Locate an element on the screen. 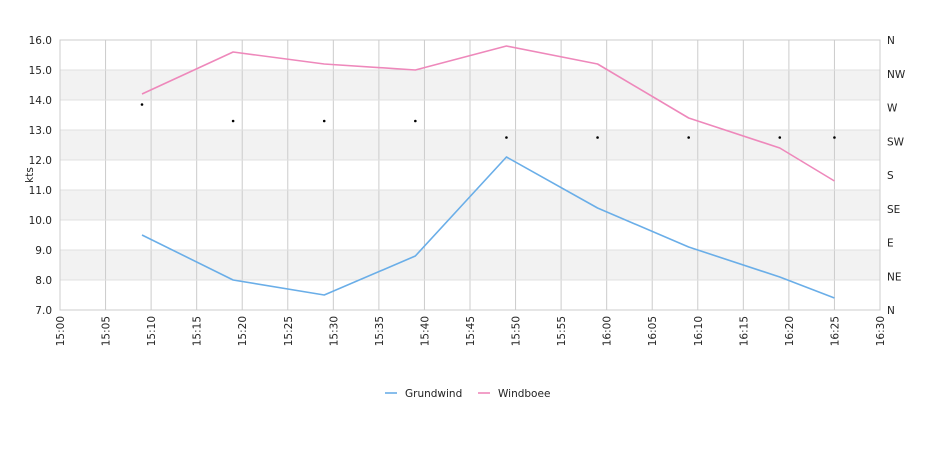  x-tick-label: 15:05 is located at coordinates (107, 331).